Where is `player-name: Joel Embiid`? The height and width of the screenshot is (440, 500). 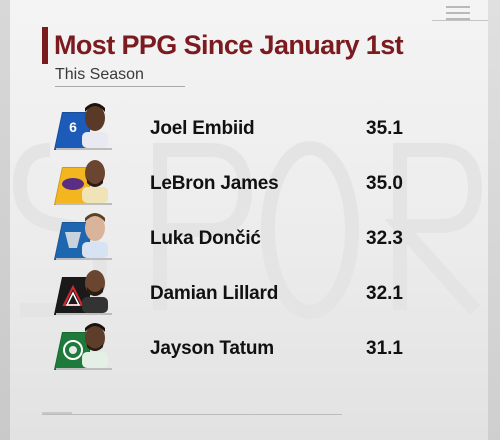 player-name: Joel Embiid is located at coordinates (202, 128).